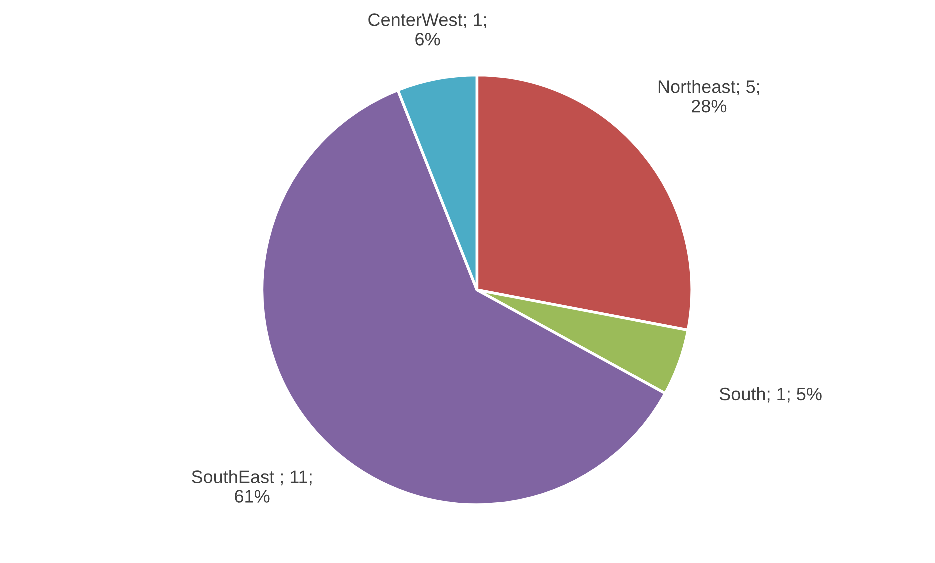 The width and height of the screenshot is (935, 563). I want to click on slice-label: Northeast; 5; 28%, so click(709, 96).